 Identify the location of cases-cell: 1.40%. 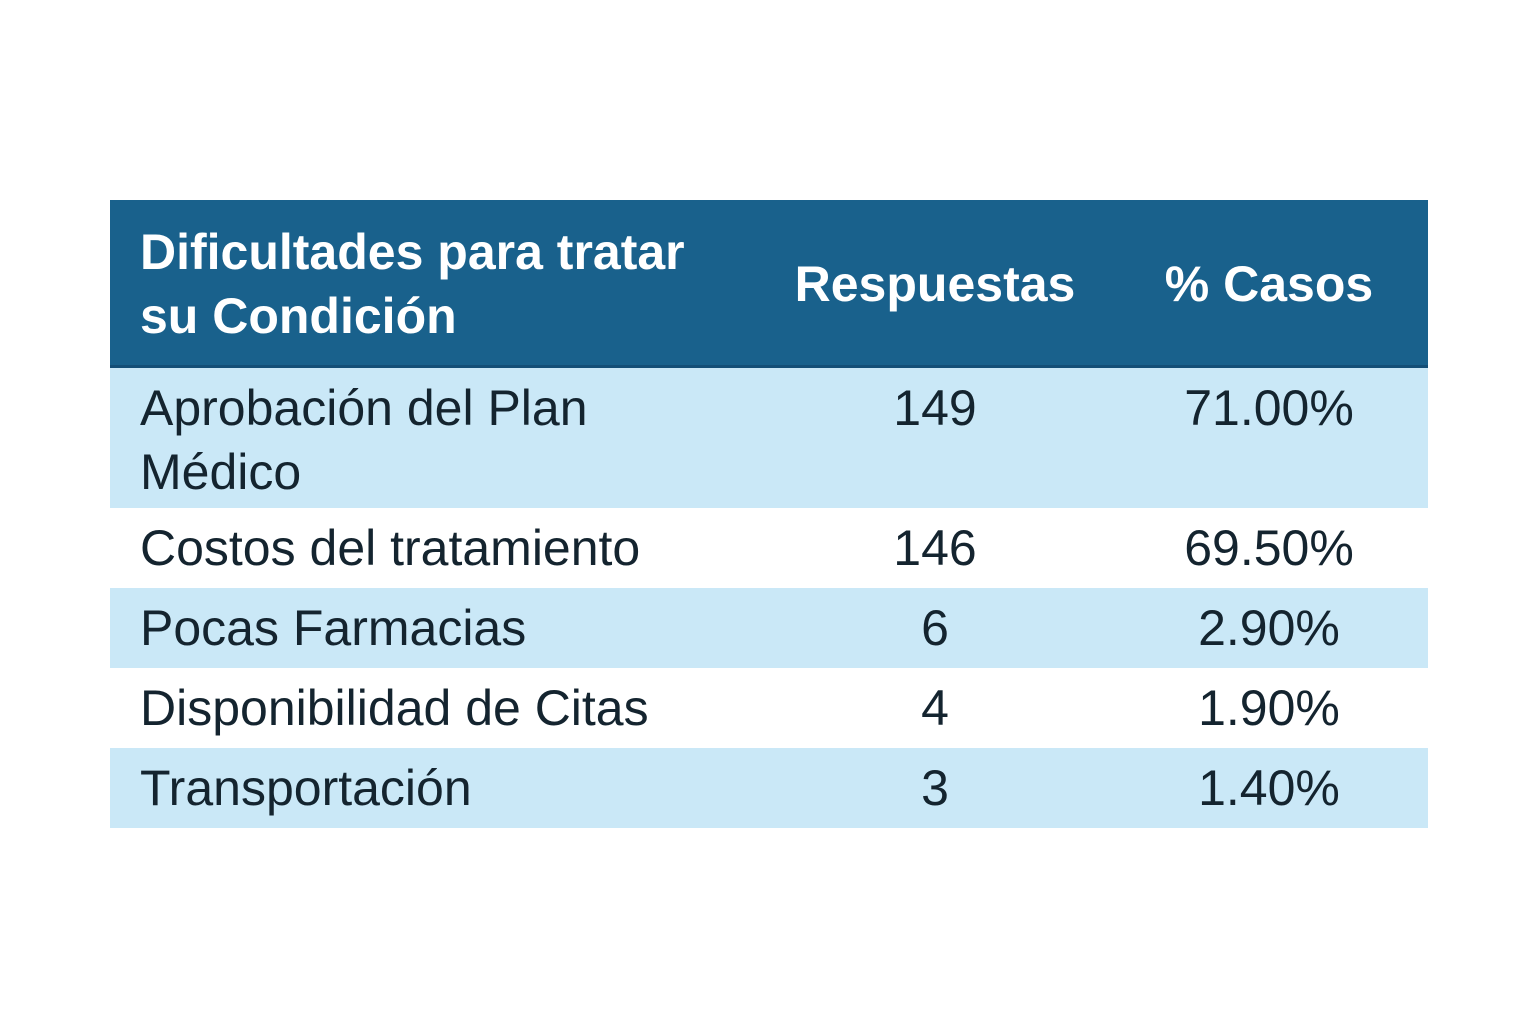
(1269, 788).